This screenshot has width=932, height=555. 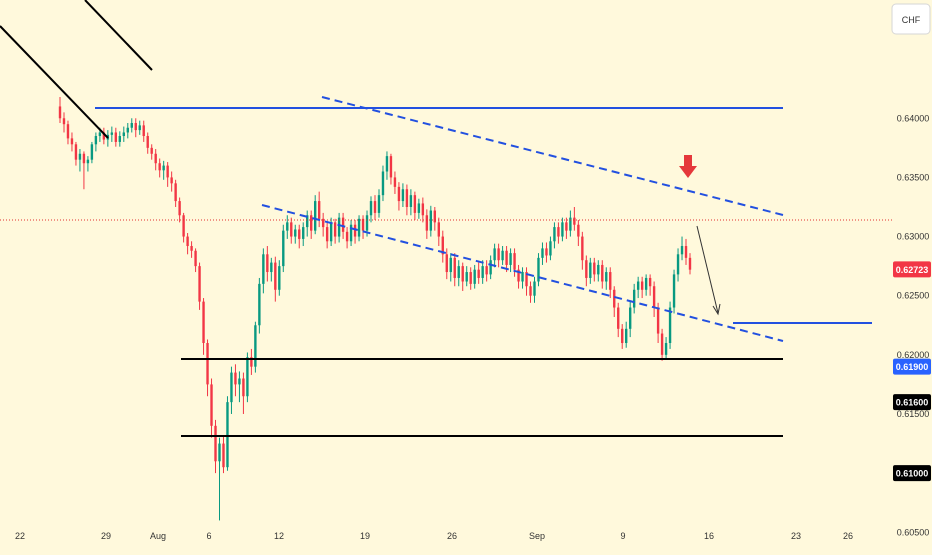 I want to click on red-down-arrow-icon, so click(x=688, y=166).